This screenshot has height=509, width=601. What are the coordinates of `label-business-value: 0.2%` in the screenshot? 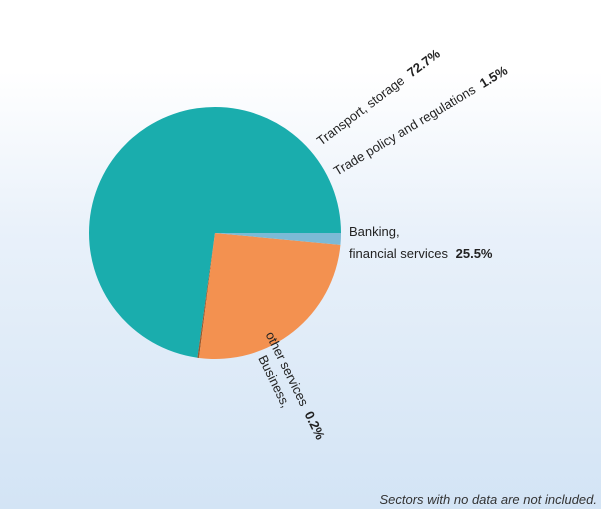 It's located at (315, 426).